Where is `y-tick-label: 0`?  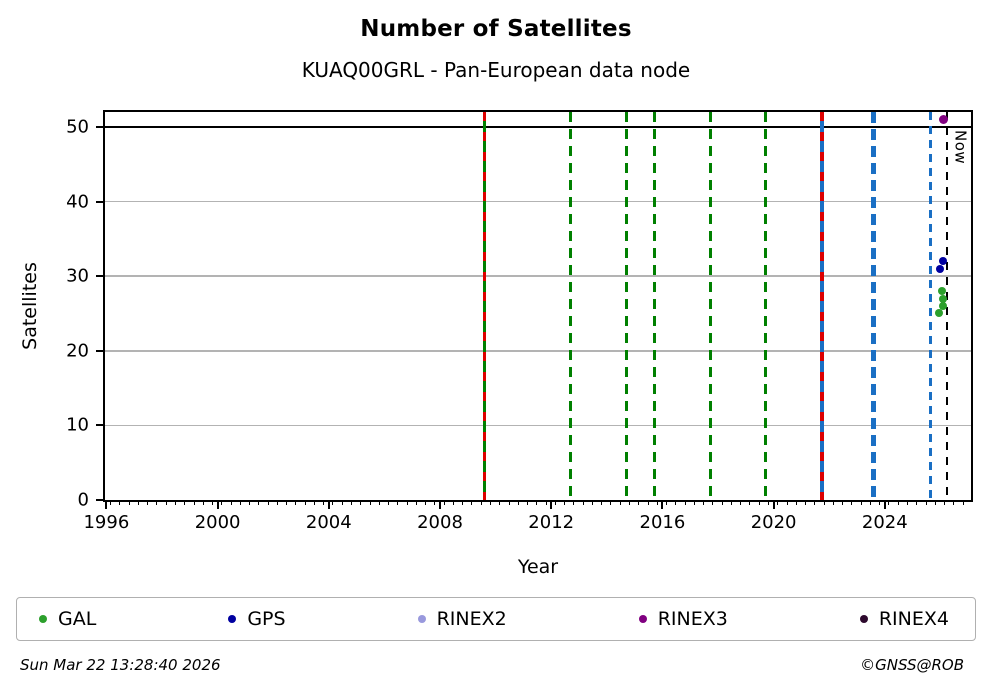
y-tick-label: 0 is located at coordinates (83, 500).